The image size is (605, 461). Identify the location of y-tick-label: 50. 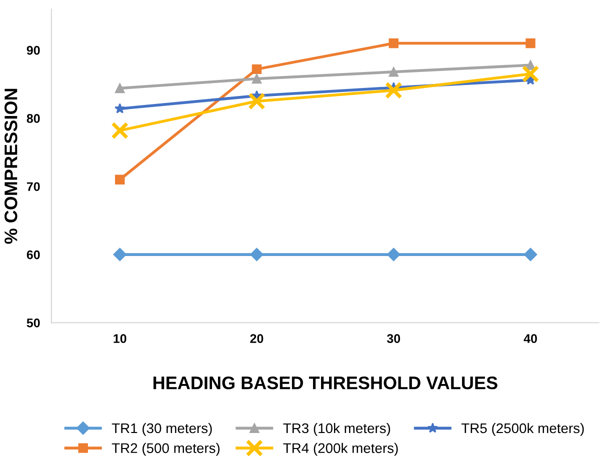
(33, 323).